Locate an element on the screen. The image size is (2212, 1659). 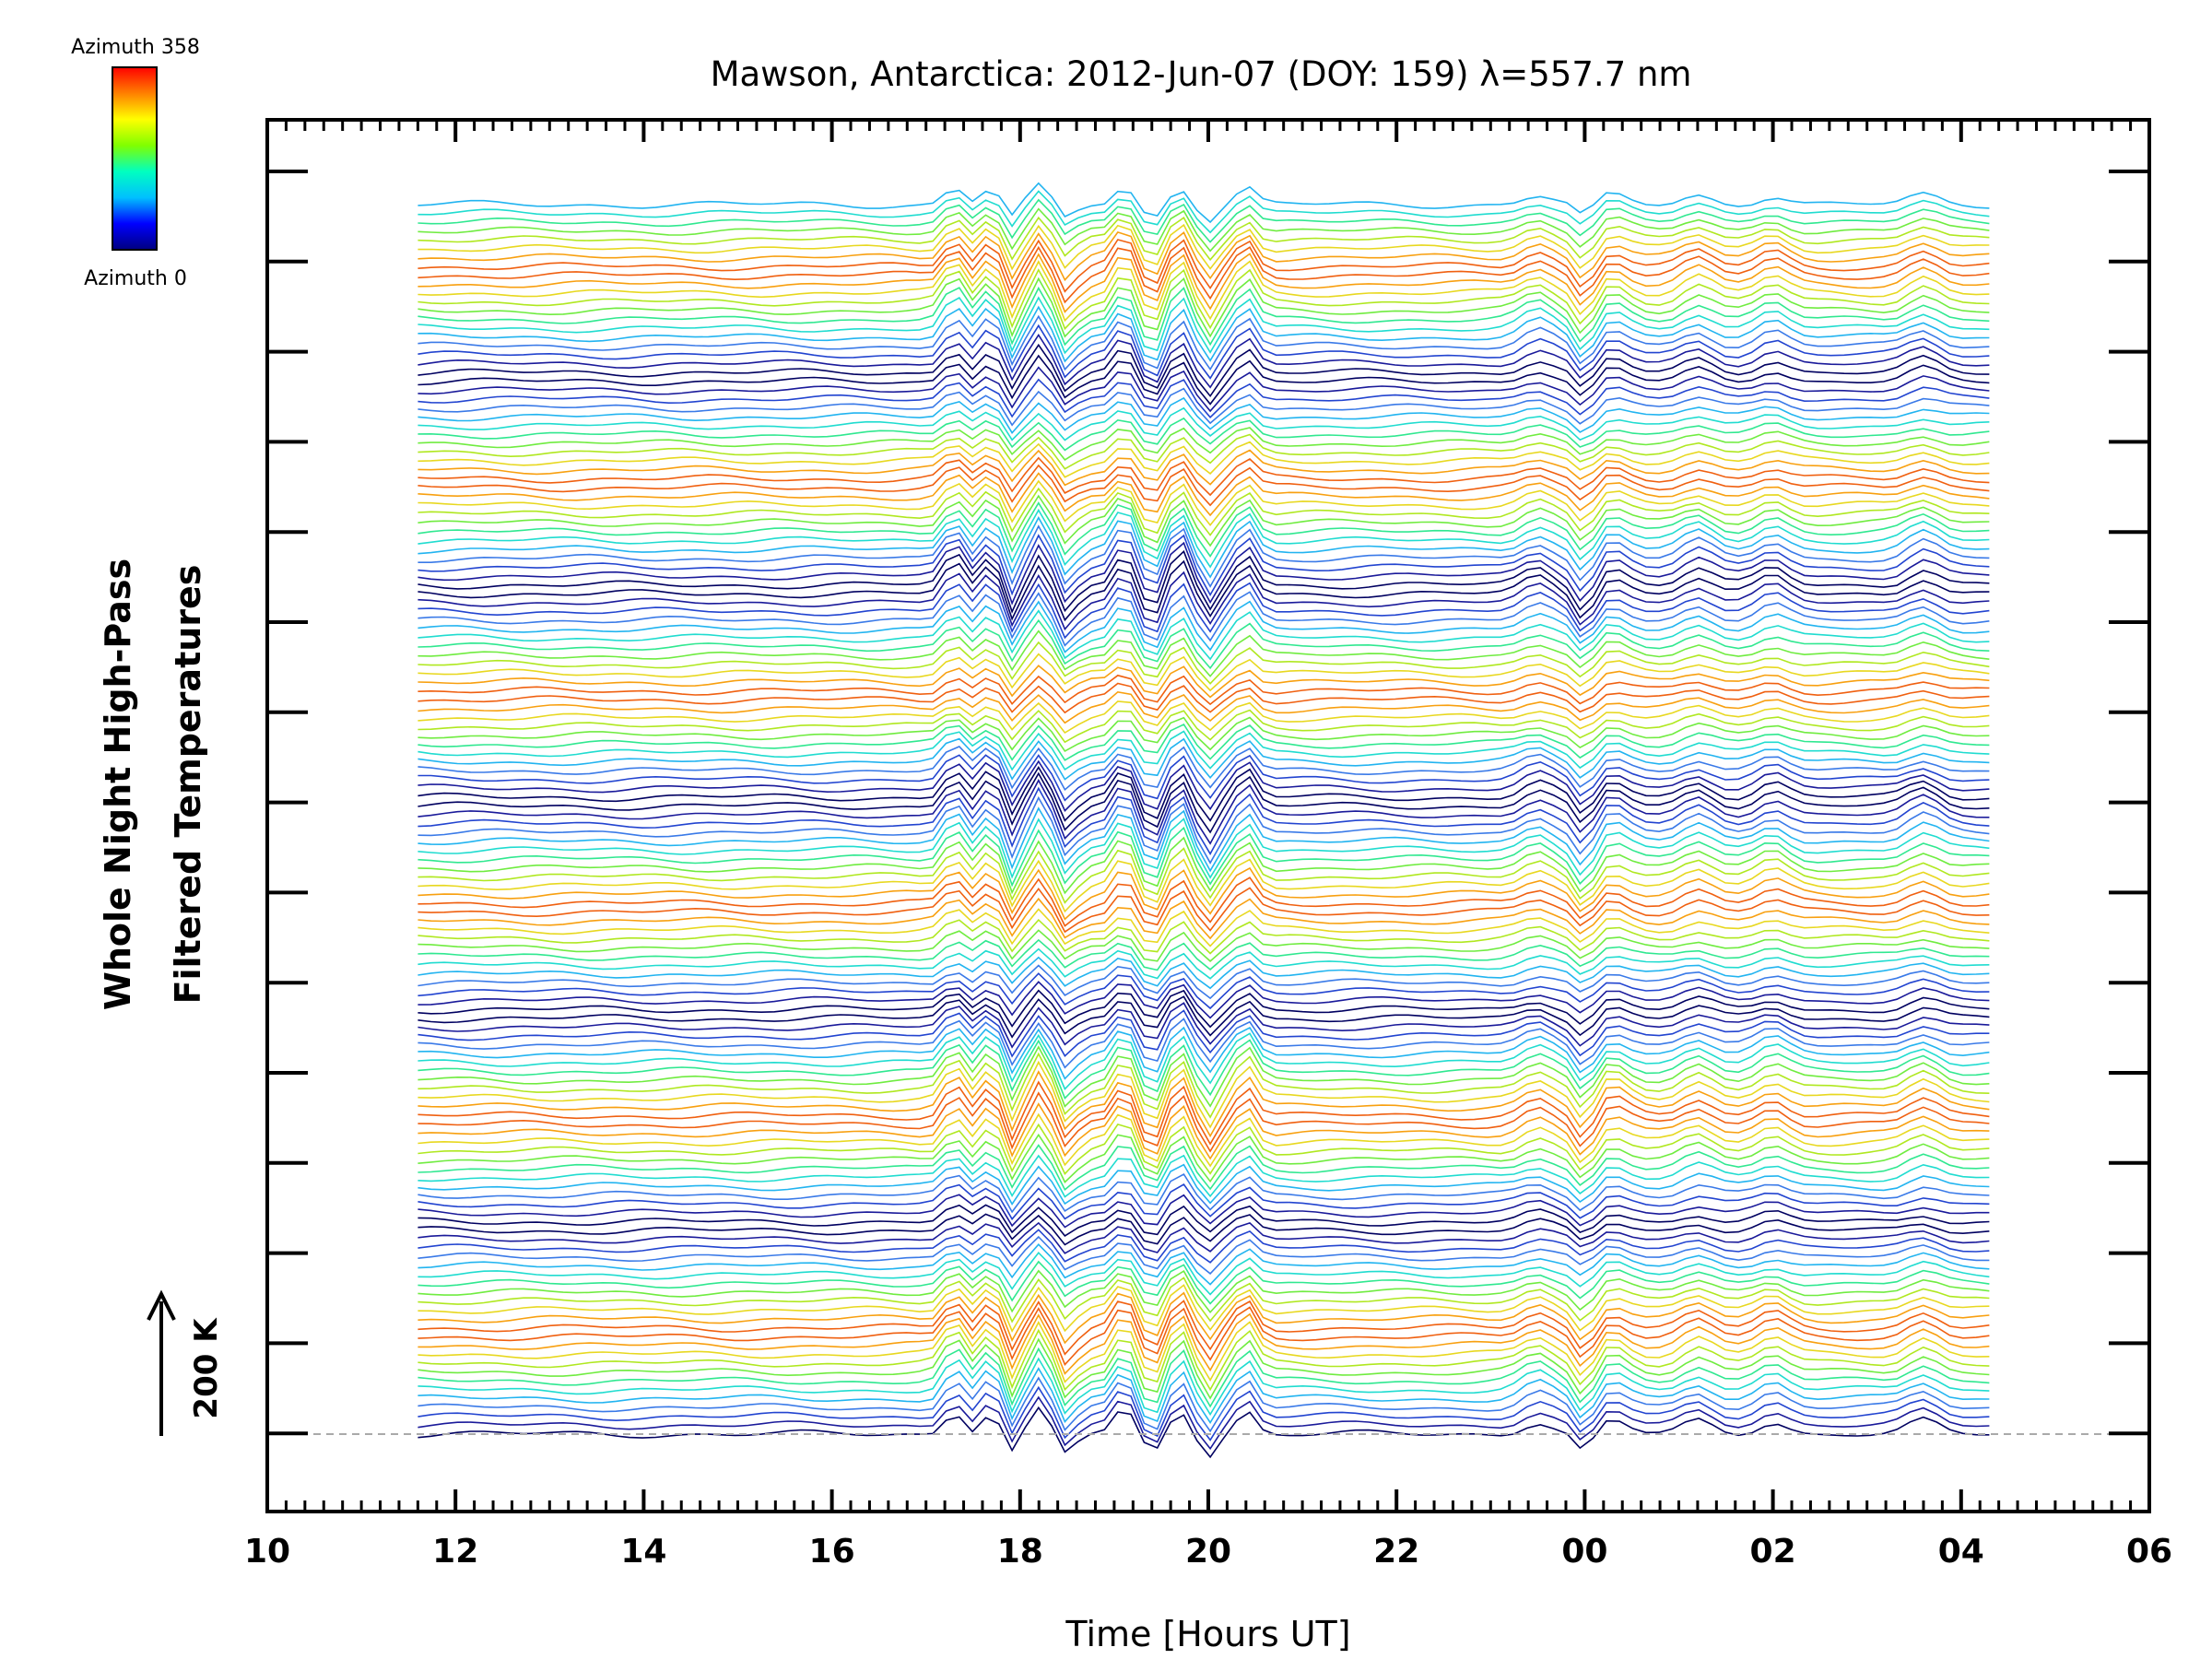
x-tick-label: 12 is located at coordinates (455, 1552).